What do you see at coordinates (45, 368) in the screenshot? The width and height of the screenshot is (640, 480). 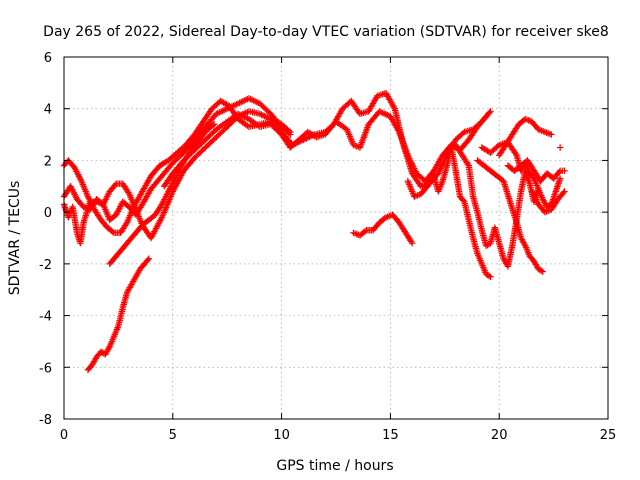 I see `y-tick-label: -6` at bounding box center [45, 368].